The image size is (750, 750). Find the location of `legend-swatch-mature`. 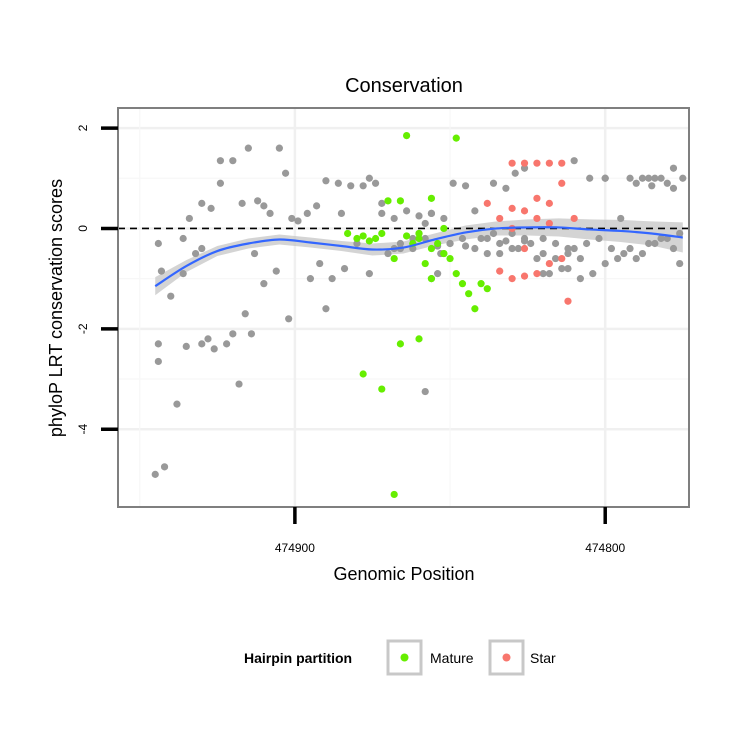

legend-swatch-mature is located at coordinates (404, 657).